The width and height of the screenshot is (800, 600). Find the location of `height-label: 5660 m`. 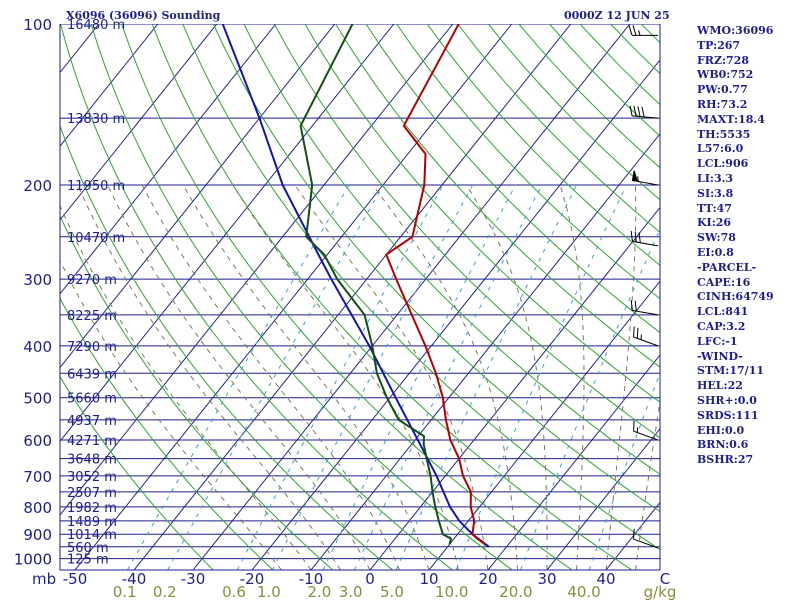

height-label: 5660 m is located at coordinates (92, 399).